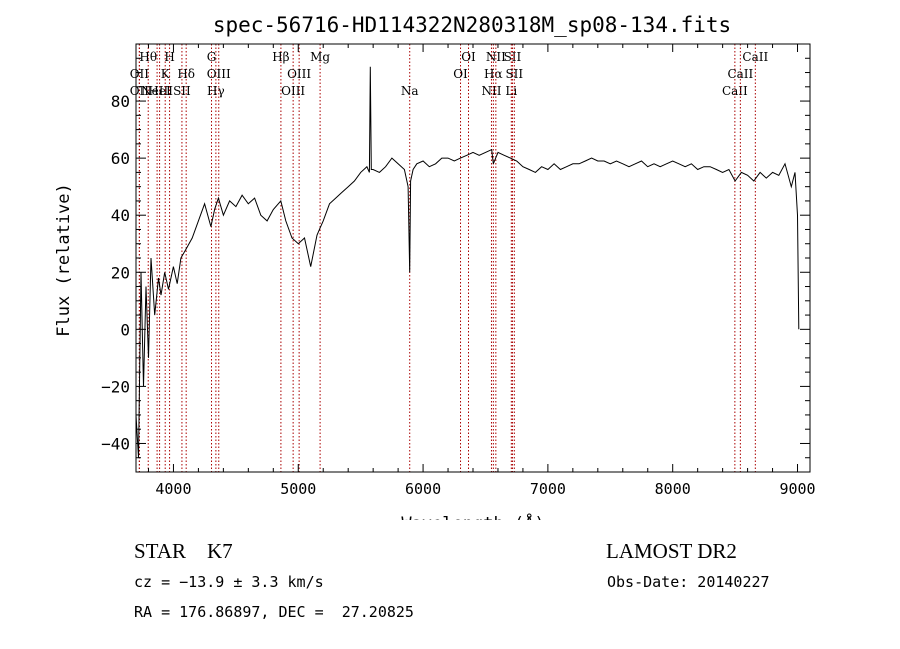 The image size is (900, 649). I want to click on y-tick-label: 0, so click(125, 329).